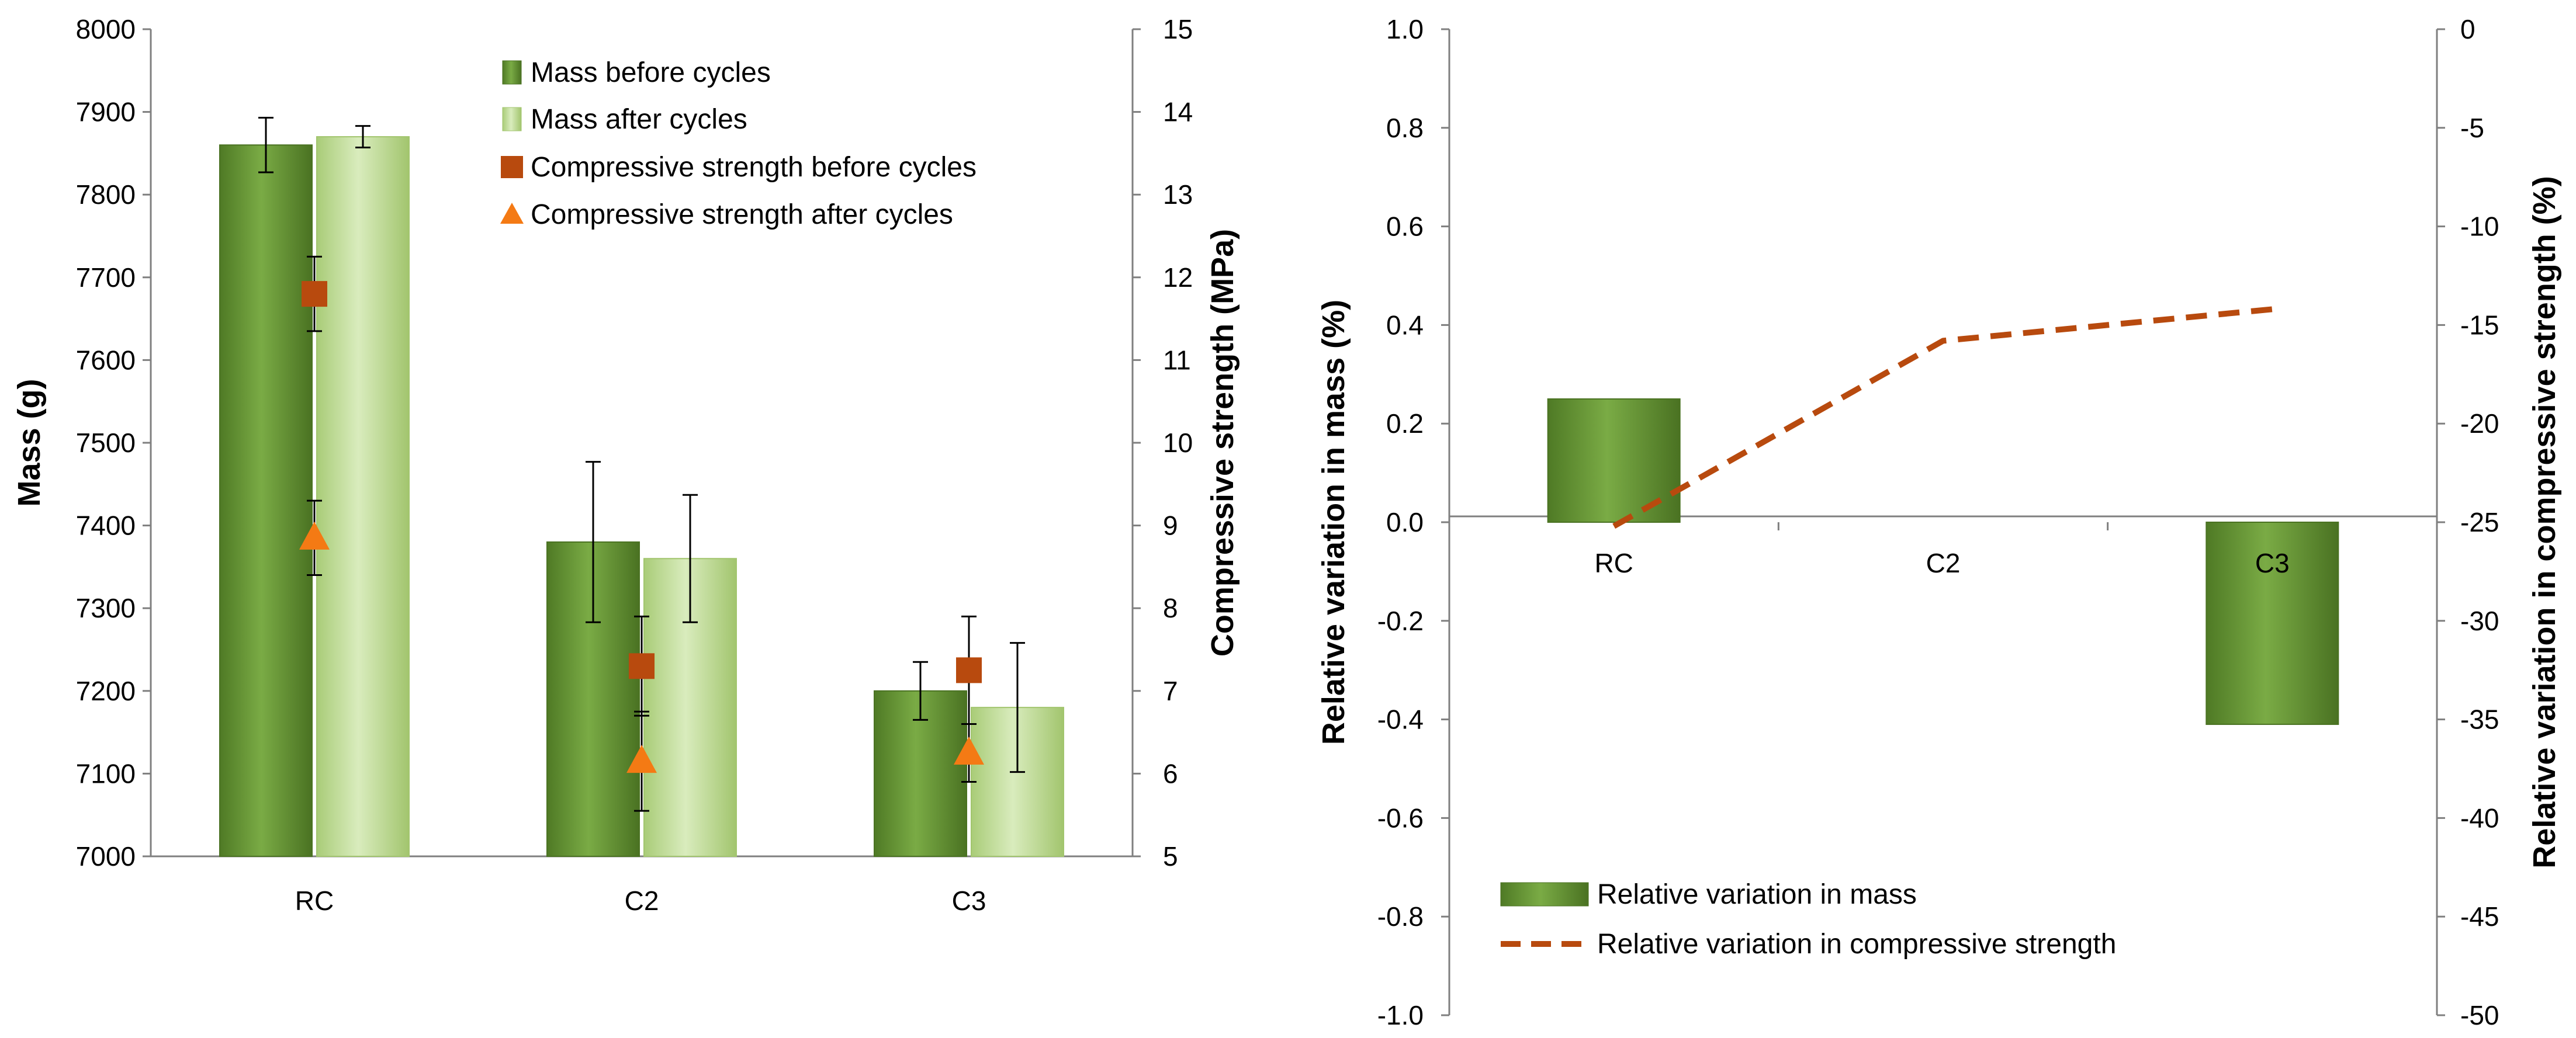 This screenshot has width=2576, height=1038. Describe the element at coordinates (1334, 522) in the screenshot. I see `right-y-axis-title: Relative variation in mass (%)` at that location.